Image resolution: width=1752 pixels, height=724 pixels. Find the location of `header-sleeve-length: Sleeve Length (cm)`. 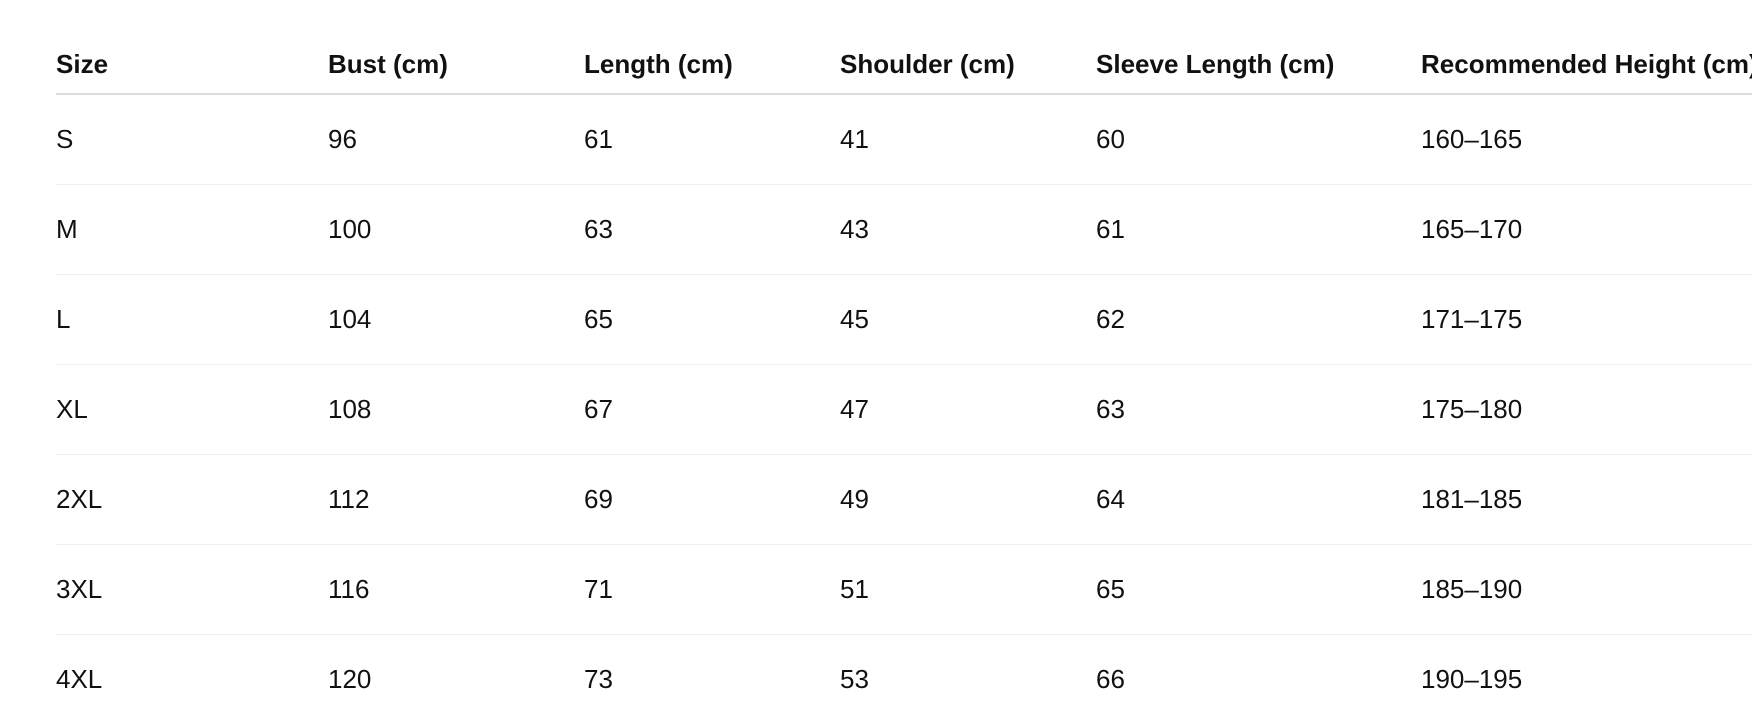

header-sleeve-length: Sleeve Length (cm) is located at coordinates (1258, 47).